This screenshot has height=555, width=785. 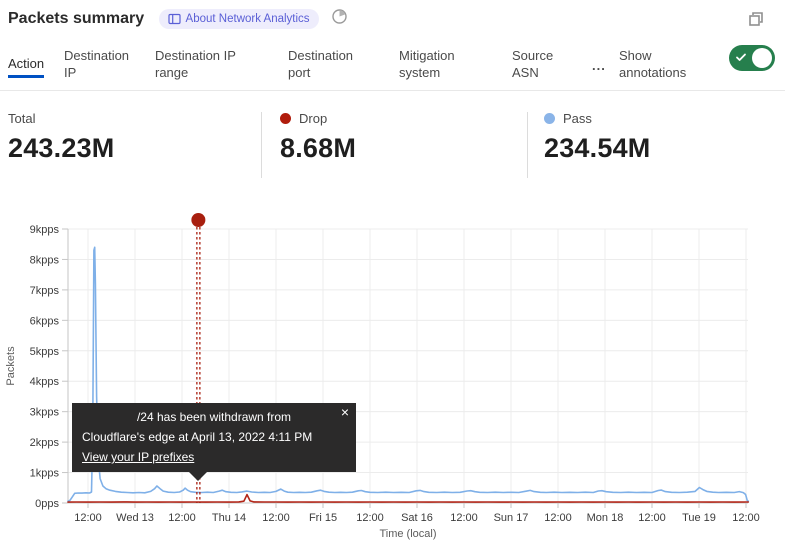 I want to click on show-annotations-toggle, so click(x=752, y=58).